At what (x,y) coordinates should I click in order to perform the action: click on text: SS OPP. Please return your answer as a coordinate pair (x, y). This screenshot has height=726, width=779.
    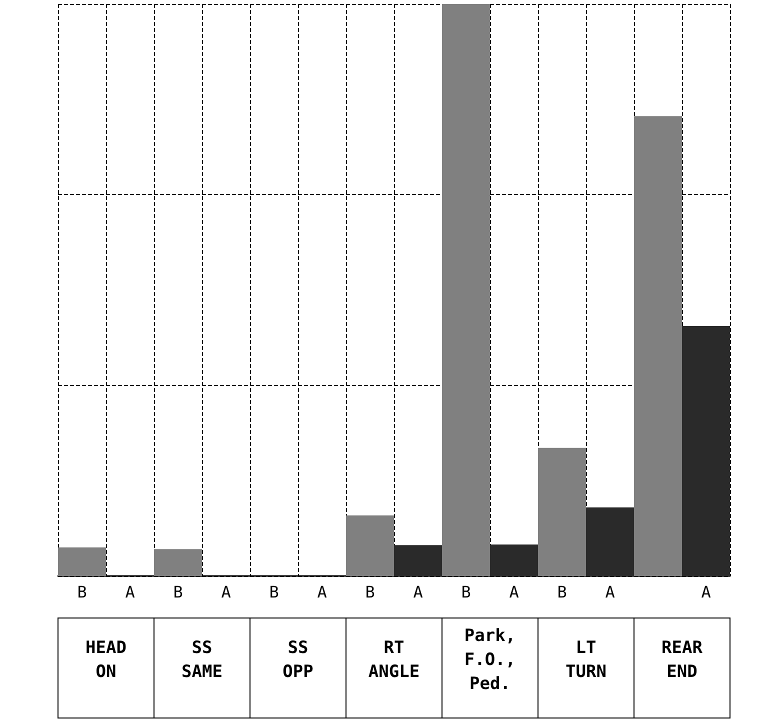
    Looking at the image, I should click on (298, 660).